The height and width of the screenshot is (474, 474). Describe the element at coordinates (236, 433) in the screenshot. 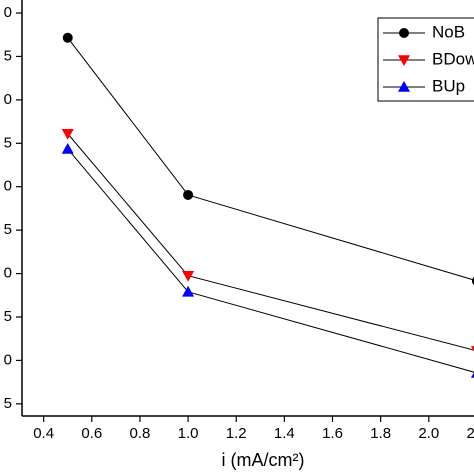

I see `x-tick-label: 1.2` at that location.